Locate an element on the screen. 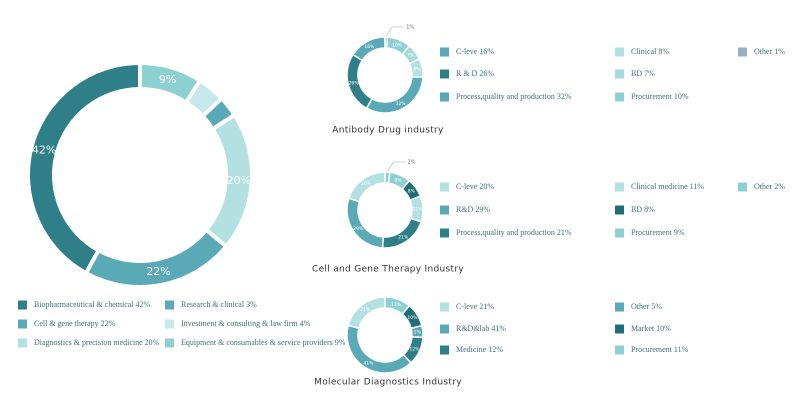 This screenshot has width=800, height=414. value-label: 22% is located at coordinates (158, 271).